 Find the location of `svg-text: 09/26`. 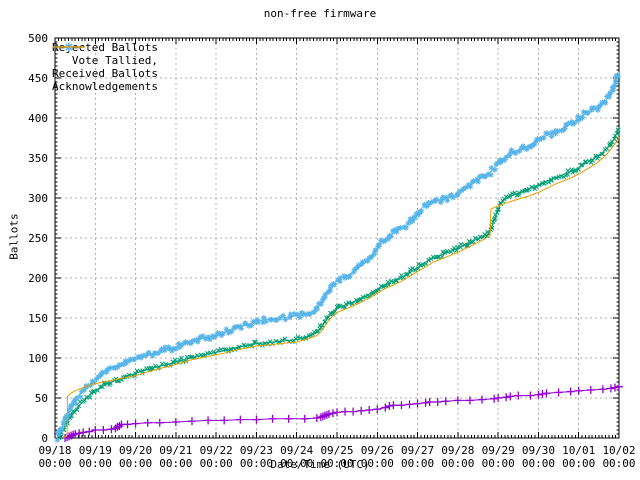

svg-text: 09/26 is located at coordinates (377, 450).